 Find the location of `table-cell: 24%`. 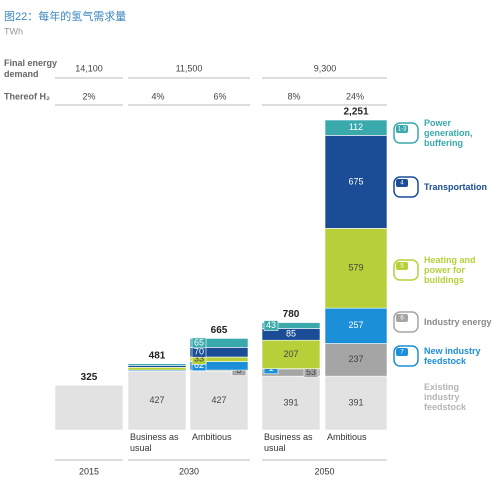

table-cell: 24% is located at coordinates (355, 96).